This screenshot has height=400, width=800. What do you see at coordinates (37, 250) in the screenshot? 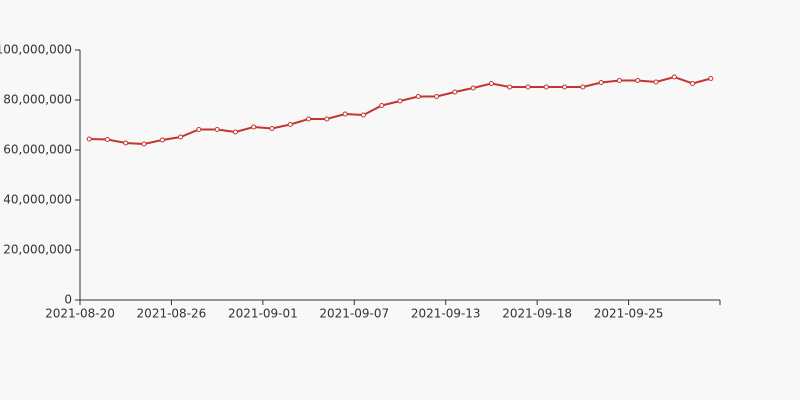
I see `y-tick-label: 20,000,000` at bounding box center [37, 250].